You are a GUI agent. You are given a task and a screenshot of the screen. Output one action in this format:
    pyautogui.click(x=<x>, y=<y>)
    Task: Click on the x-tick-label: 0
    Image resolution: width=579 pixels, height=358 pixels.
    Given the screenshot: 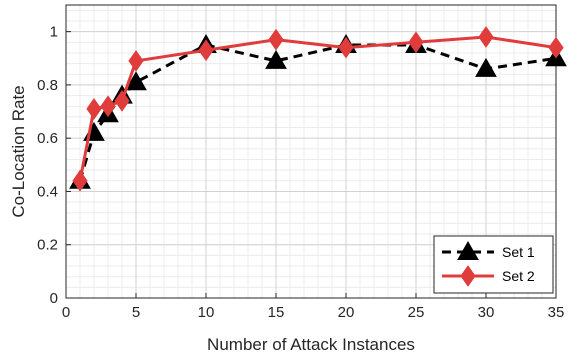 What is the action you would take?
    pyautogui.click(x=66, y=312)
    